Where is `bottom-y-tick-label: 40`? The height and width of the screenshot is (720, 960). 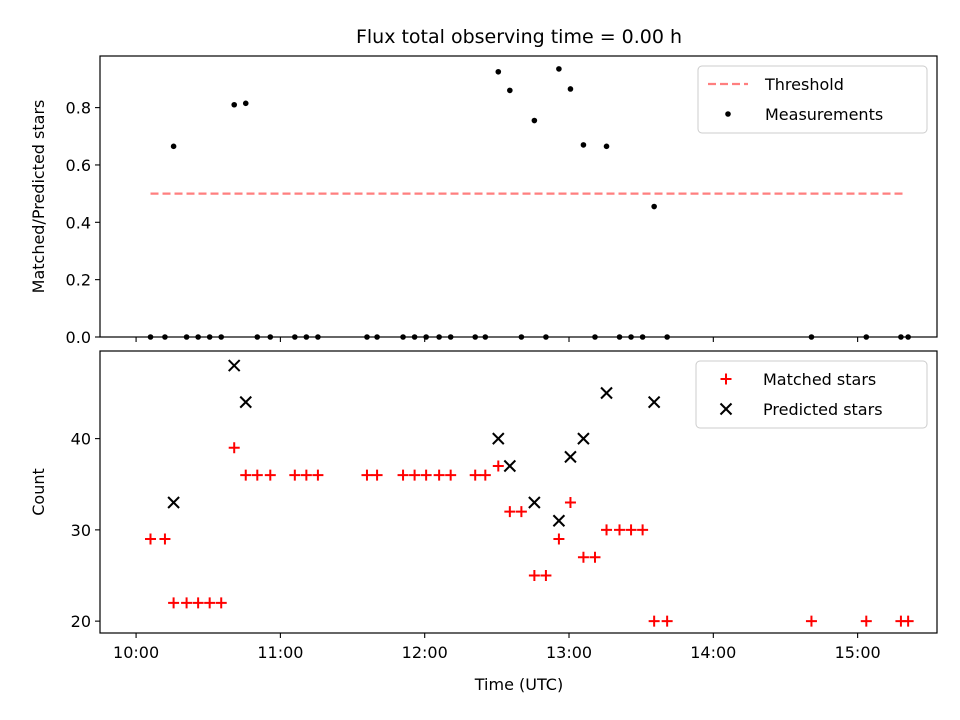 bottom-y-tick-label: 40 is located at coordinates (81, 439).